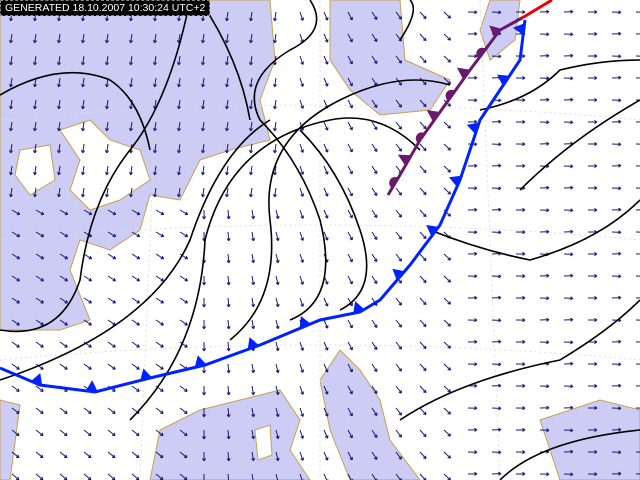 The image size is (640, 480). I want to click on warm-front, so click(537, 10).